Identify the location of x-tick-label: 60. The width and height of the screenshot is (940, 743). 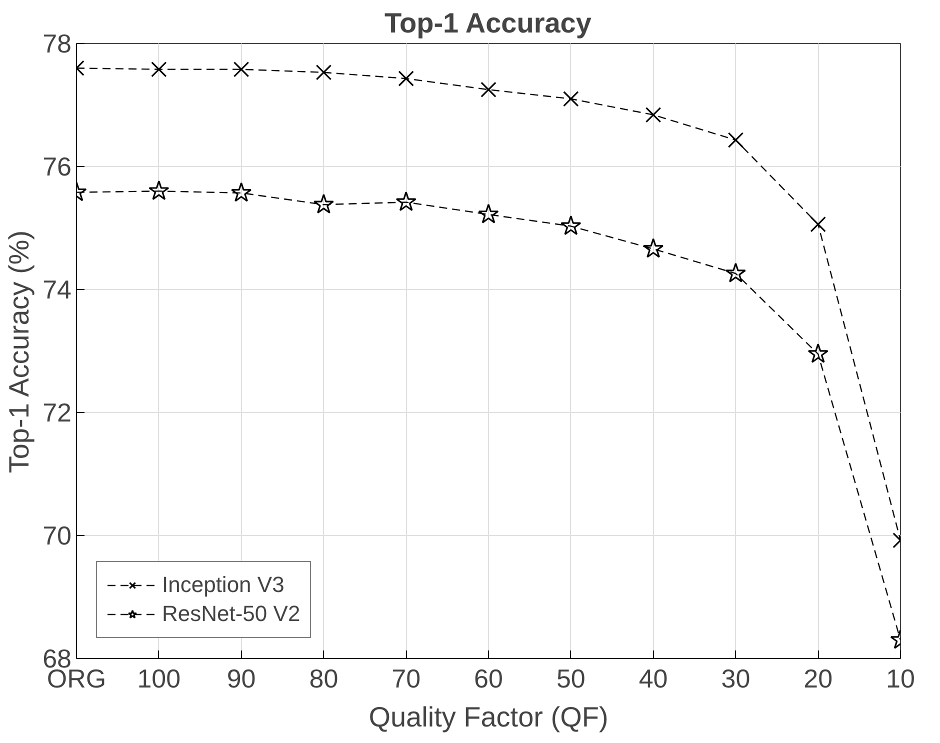
(488, 679).